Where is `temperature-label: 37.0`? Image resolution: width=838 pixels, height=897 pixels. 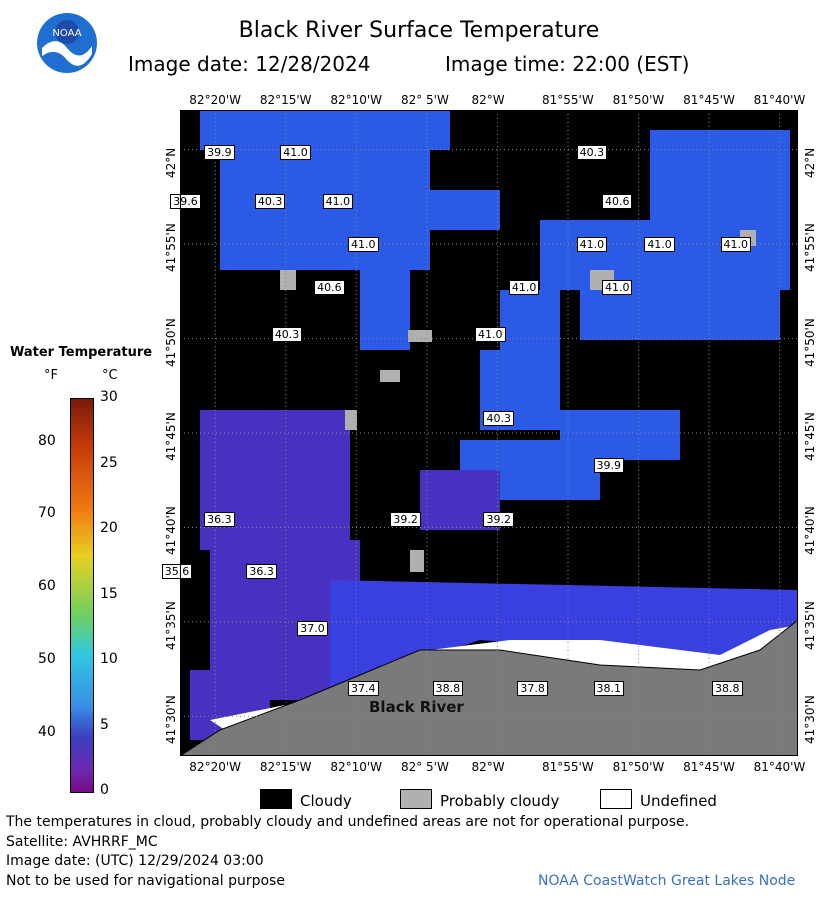 temperature-label: 37.0 is located at coordinates (312, 628).